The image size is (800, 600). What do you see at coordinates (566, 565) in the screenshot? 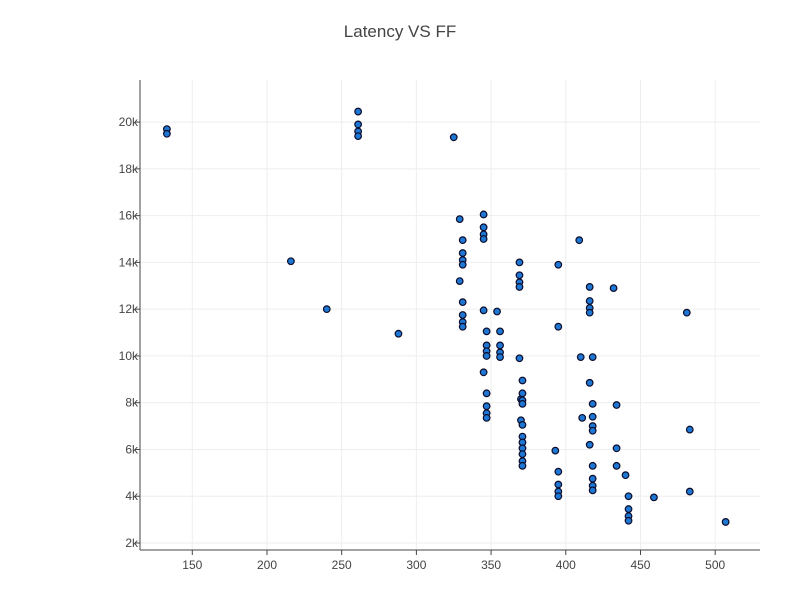
I see `x-tick-label: 400` at bounding box center [566, 565].